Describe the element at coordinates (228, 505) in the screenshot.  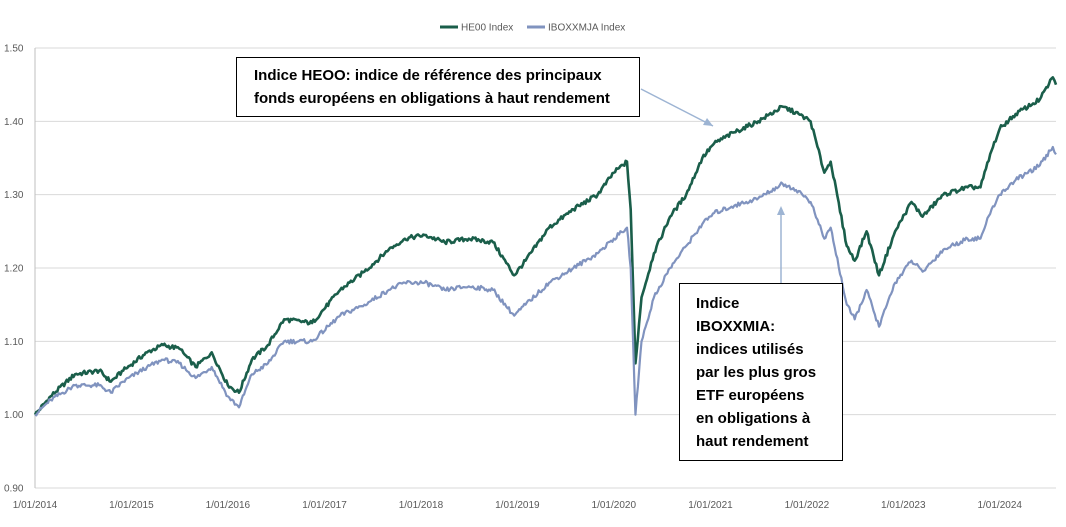
I see `x-tick-label: 1/01/2016` at that location.